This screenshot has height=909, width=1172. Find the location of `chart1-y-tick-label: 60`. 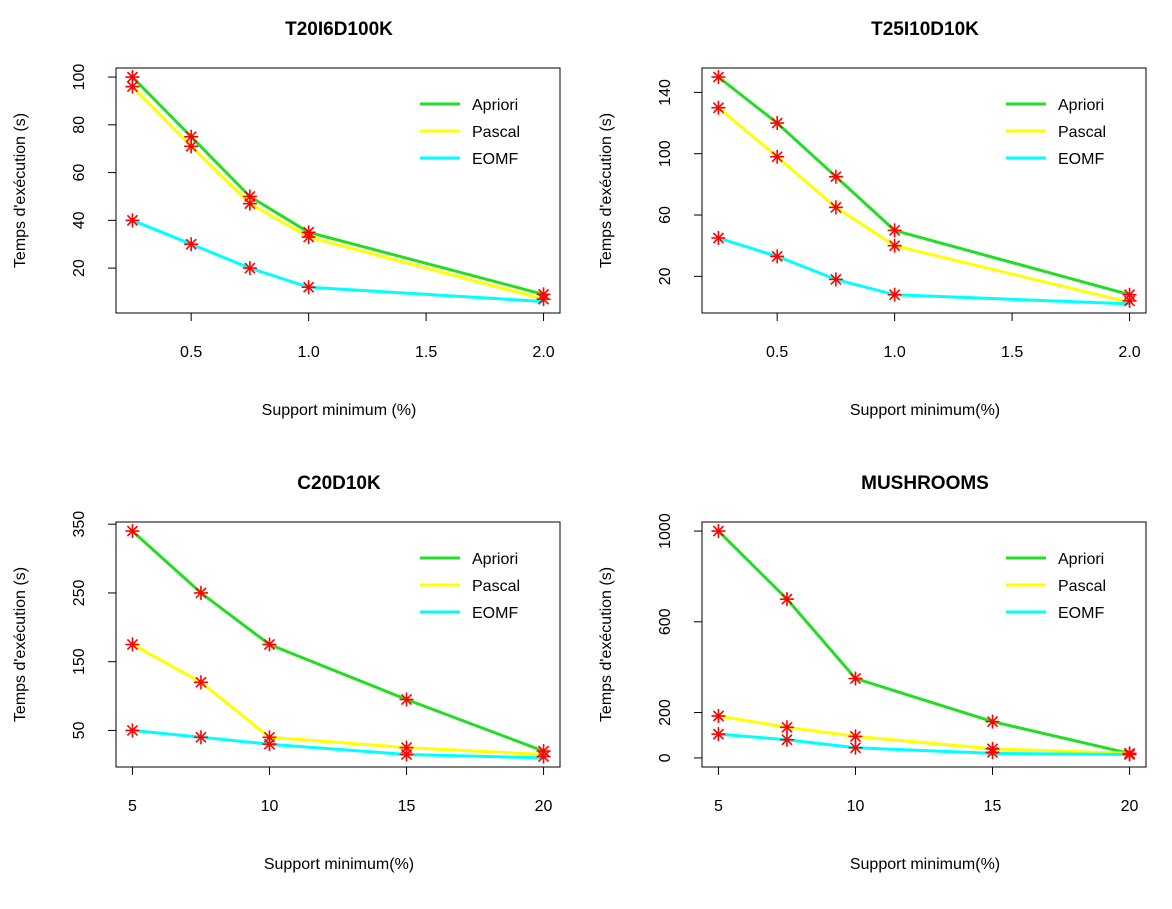

chart1-y-tick-label: 60 is located at coordinates (79, 173).